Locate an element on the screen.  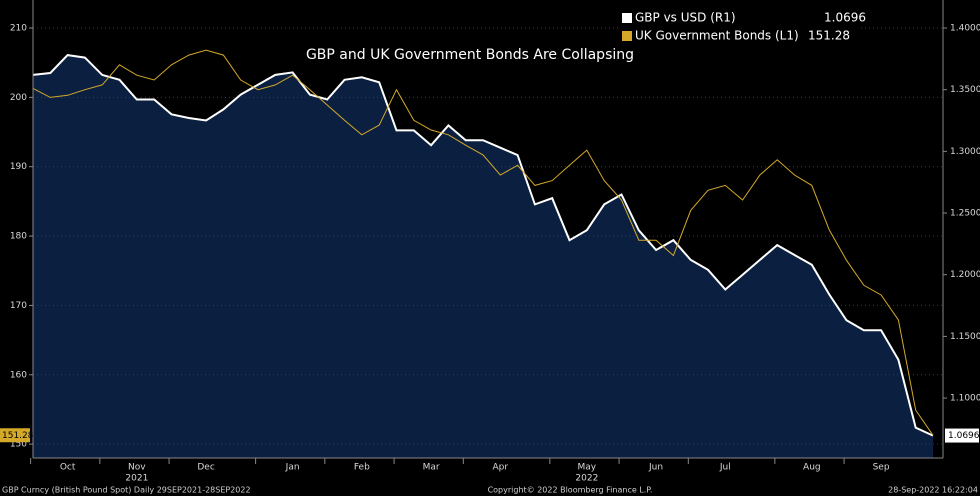
x-group-label: 2022 is located at coordinates (586, 479).